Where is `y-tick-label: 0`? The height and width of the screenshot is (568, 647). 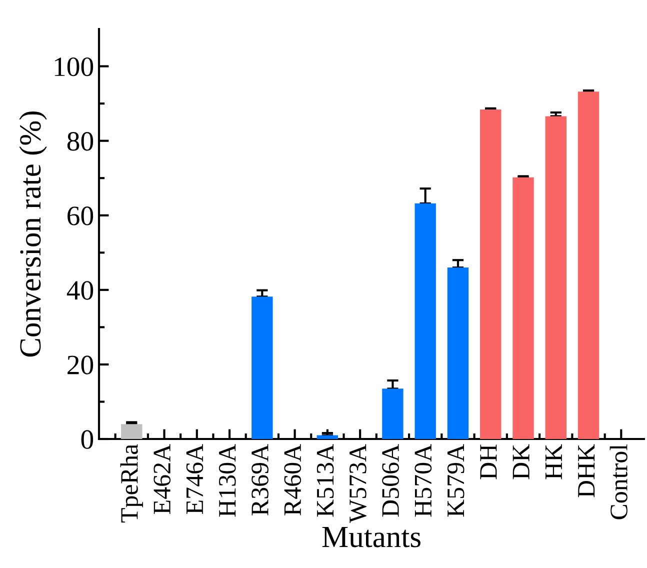 y-tick-label: 0 is located at coordinates (87, 439).